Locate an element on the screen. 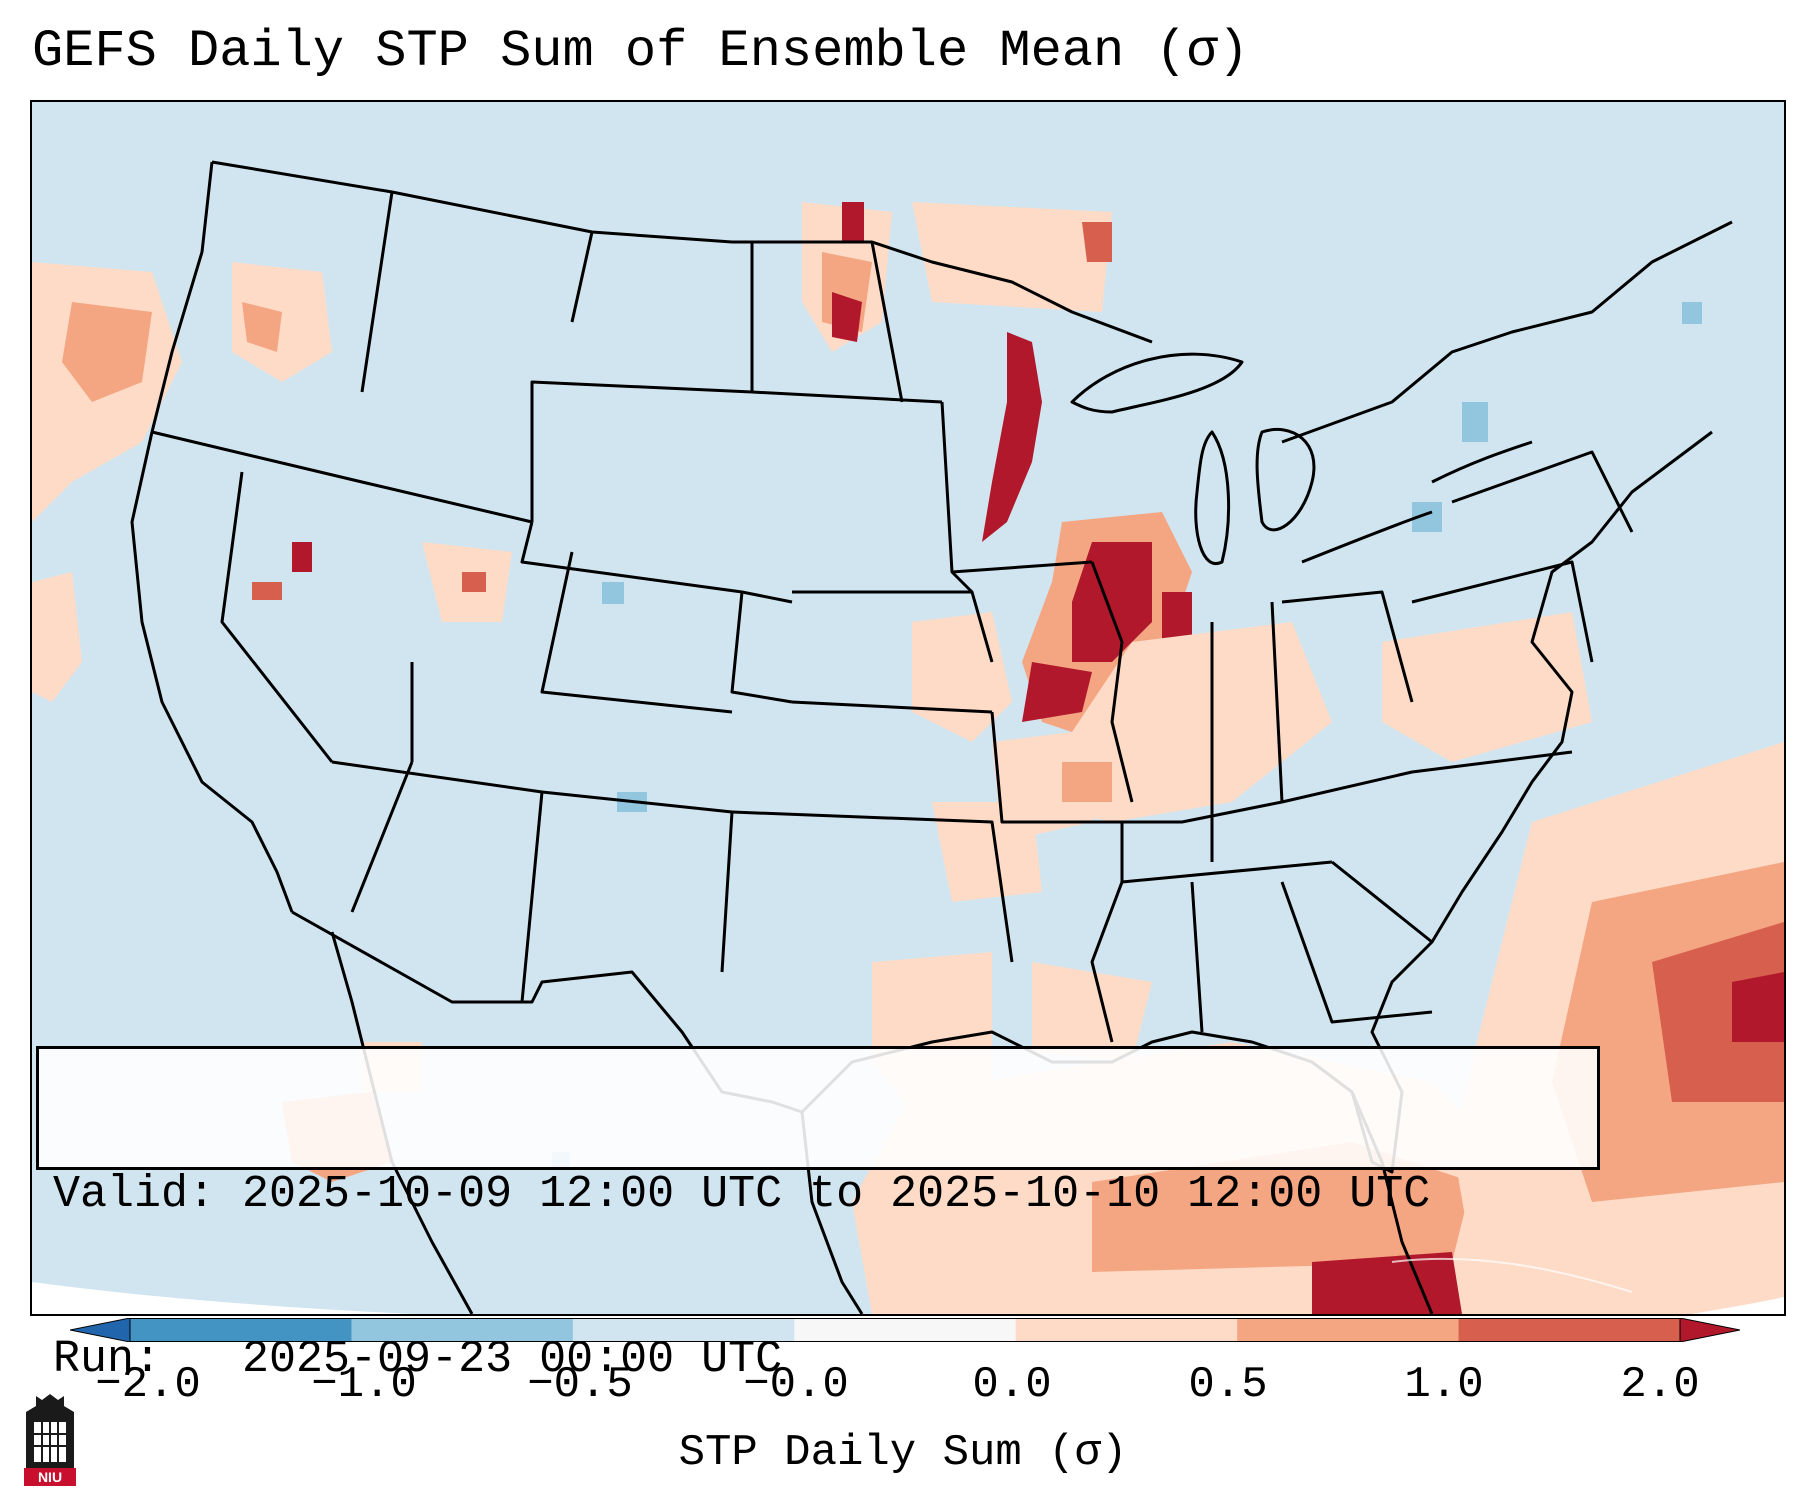 Image resolution: width=1803 pixels, height=1506 pixels. colorbar-tick-label: 0.0 is located at coordinates (1012, 1385).